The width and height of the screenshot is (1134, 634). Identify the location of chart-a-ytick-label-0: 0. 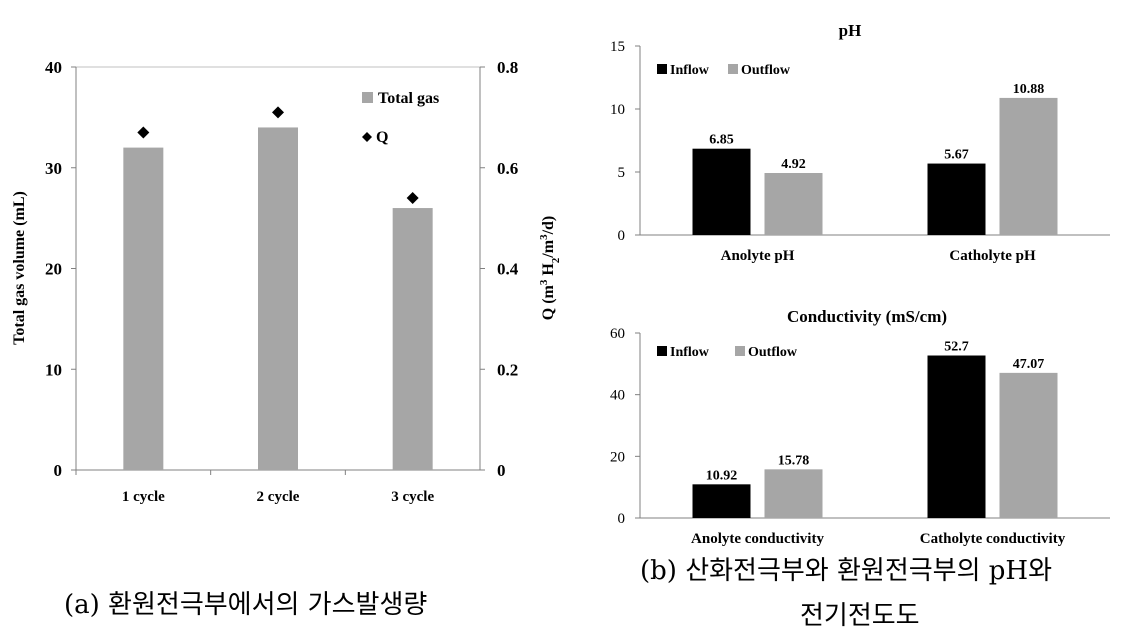
(58, 470).